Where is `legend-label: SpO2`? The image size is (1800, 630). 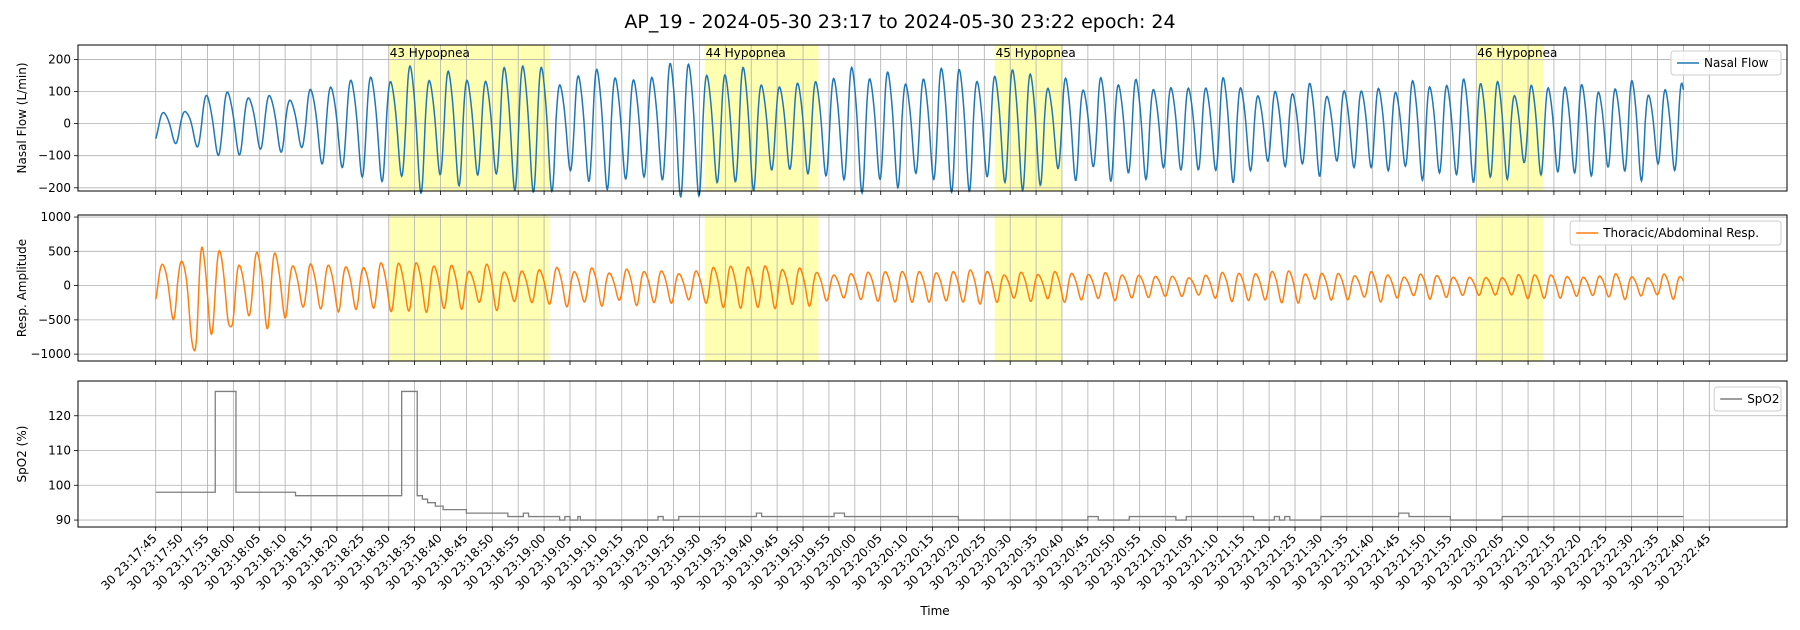
legend-label: SpO2 is located at coordinates (1763, 399).